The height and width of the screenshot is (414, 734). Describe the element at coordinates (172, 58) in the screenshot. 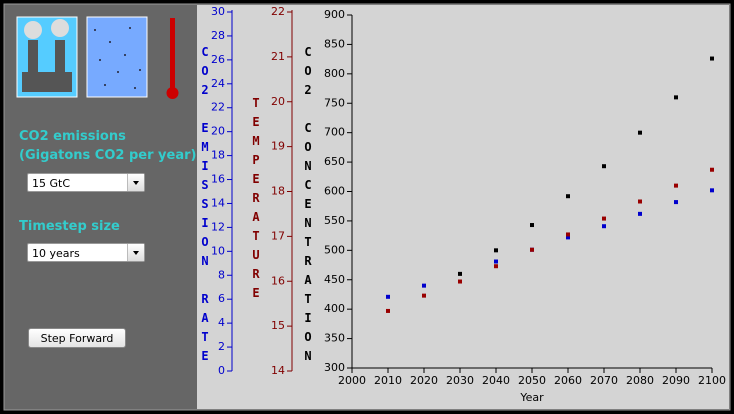

I see `thermometer-icon` at that location.